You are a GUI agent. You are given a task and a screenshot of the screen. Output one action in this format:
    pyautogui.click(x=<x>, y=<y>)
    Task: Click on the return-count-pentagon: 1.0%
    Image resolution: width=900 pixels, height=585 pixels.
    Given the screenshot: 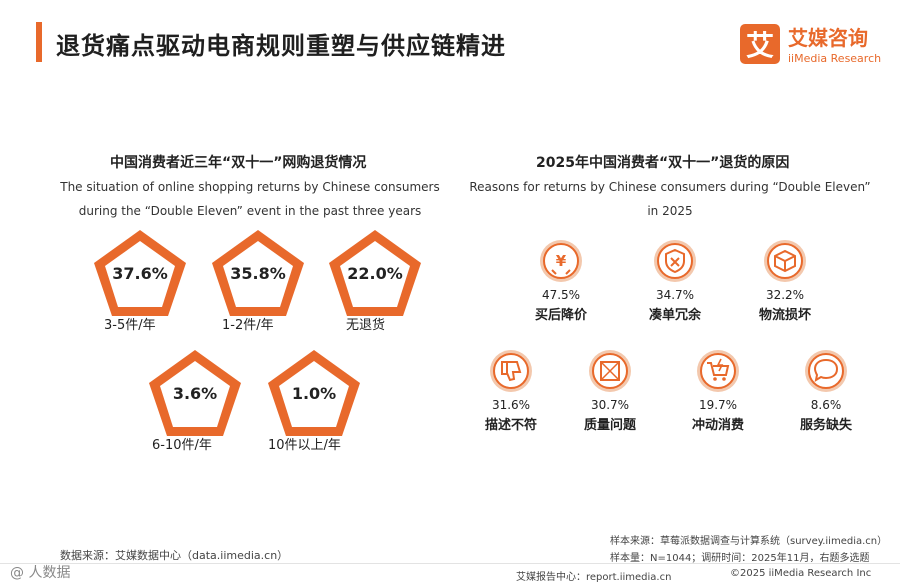 What is the action you would take?
    pyautogui.click(x=314, y=393)
    